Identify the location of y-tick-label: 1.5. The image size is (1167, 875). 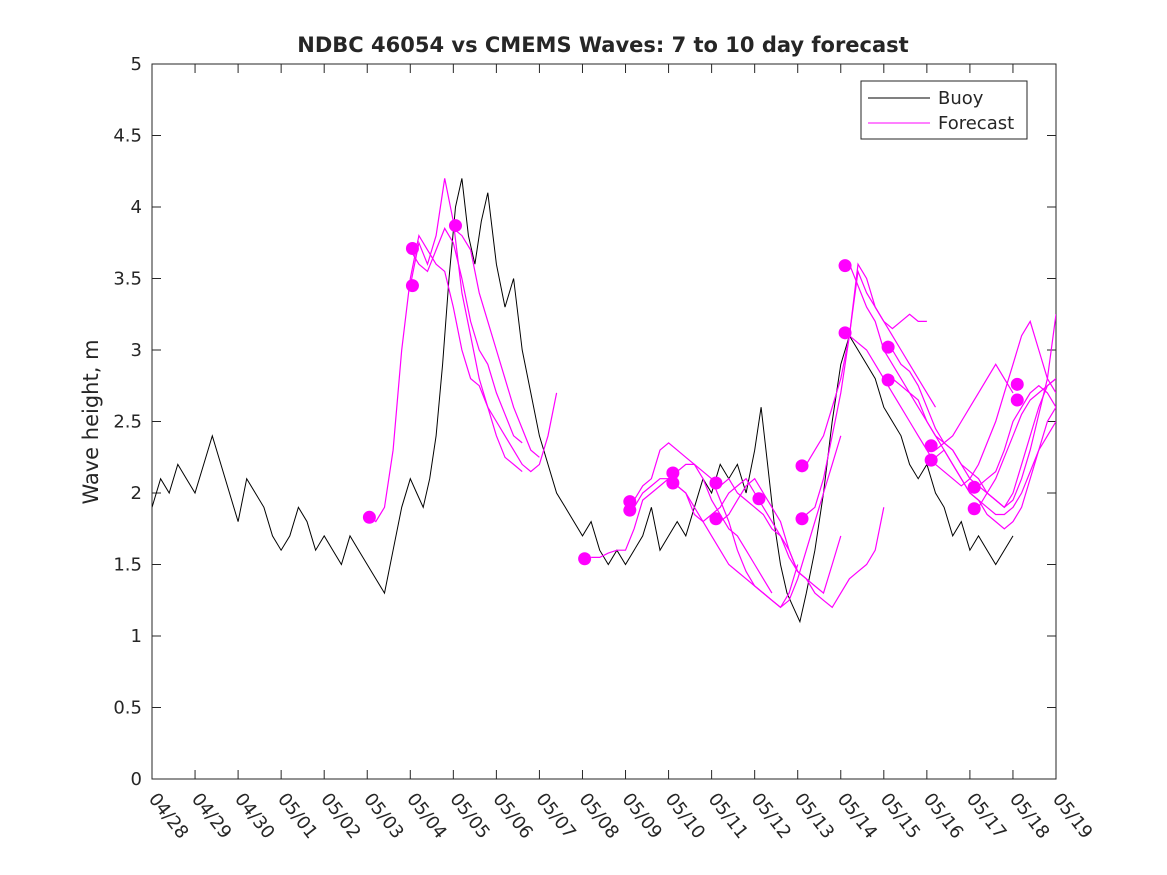
(127, 565).